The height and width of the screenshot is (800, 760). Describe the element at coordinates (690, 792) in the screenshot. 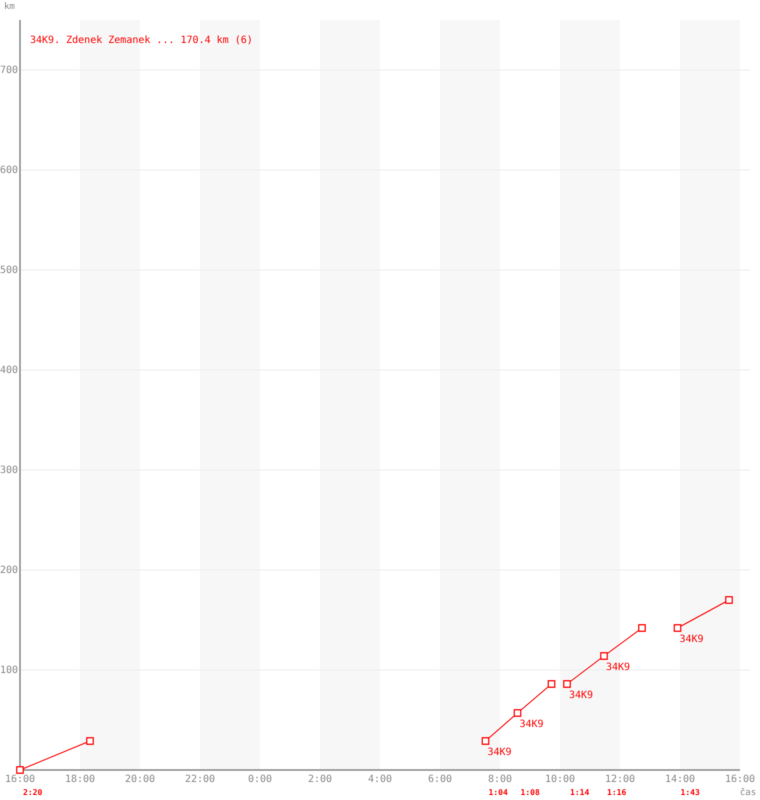

I see `text: 1:43` at that location.